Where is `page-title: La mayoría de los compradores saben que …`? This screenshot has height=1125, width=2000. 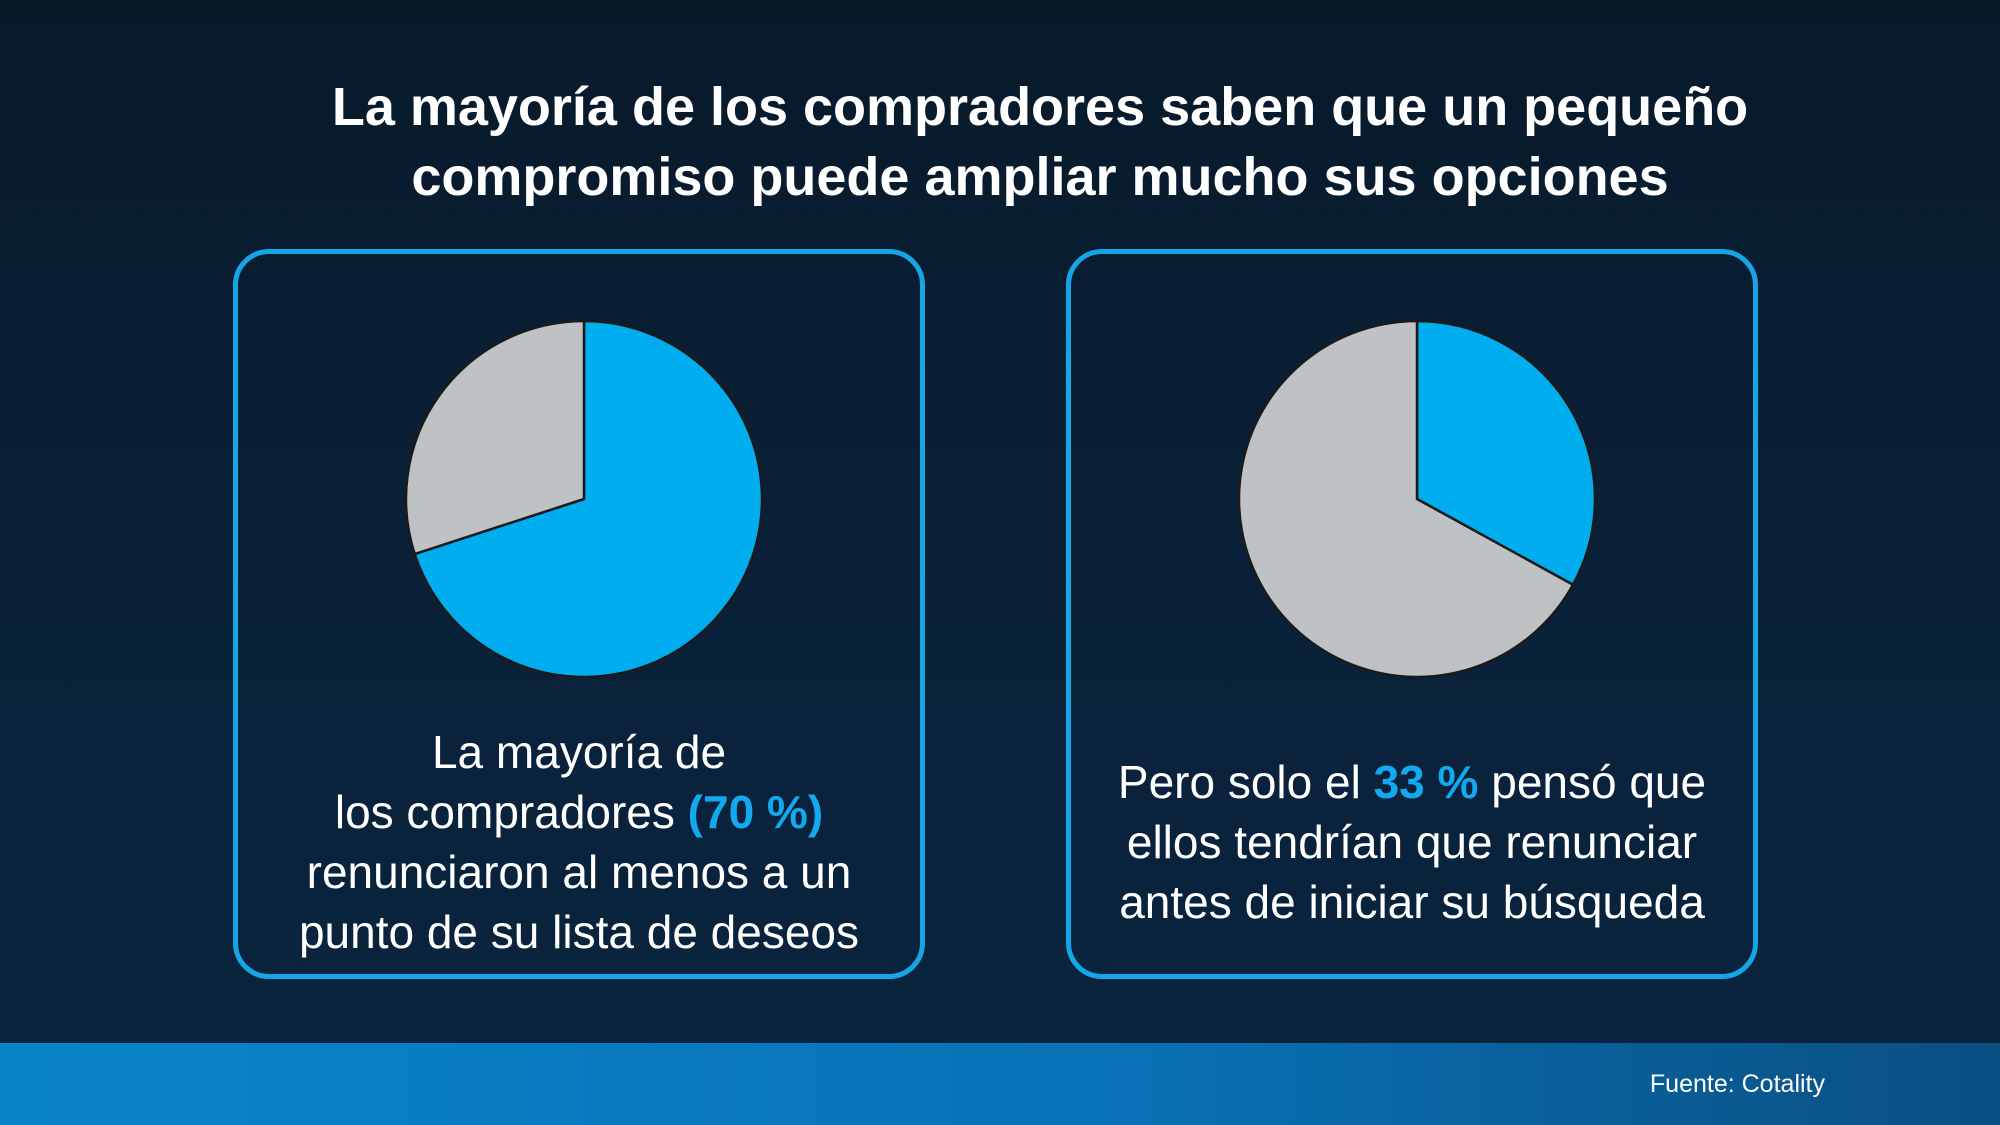 page-title: La mayoría de los compradores saben que … is located at coordinates (1000, 142).